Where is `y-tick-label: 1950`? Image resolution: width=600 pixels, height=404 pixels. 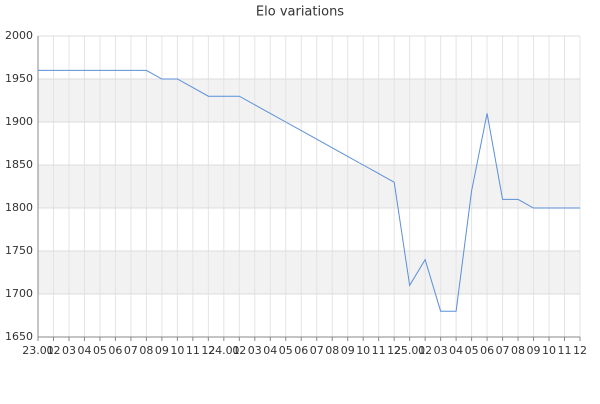 y-tick-label: 1950 is located at coordinates (19, 78).